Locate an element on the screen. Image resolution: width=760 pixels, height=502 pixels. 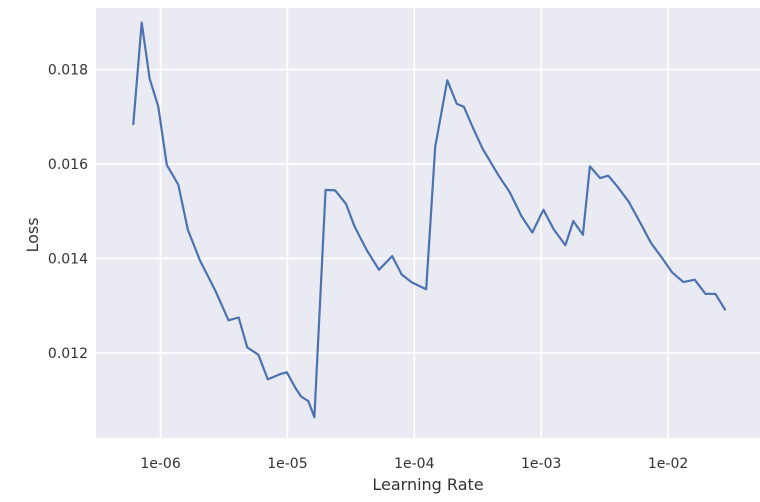
x-tick-label: 1e-06 is located at coordinates (160, 464).